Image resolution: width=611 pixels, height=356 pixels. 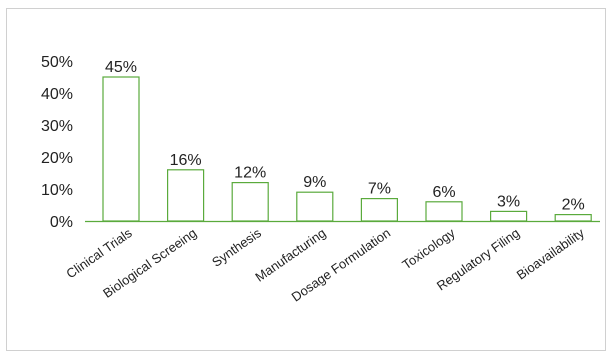 I want to click on bar-data-label: 45%, so click(x=121, y=67).